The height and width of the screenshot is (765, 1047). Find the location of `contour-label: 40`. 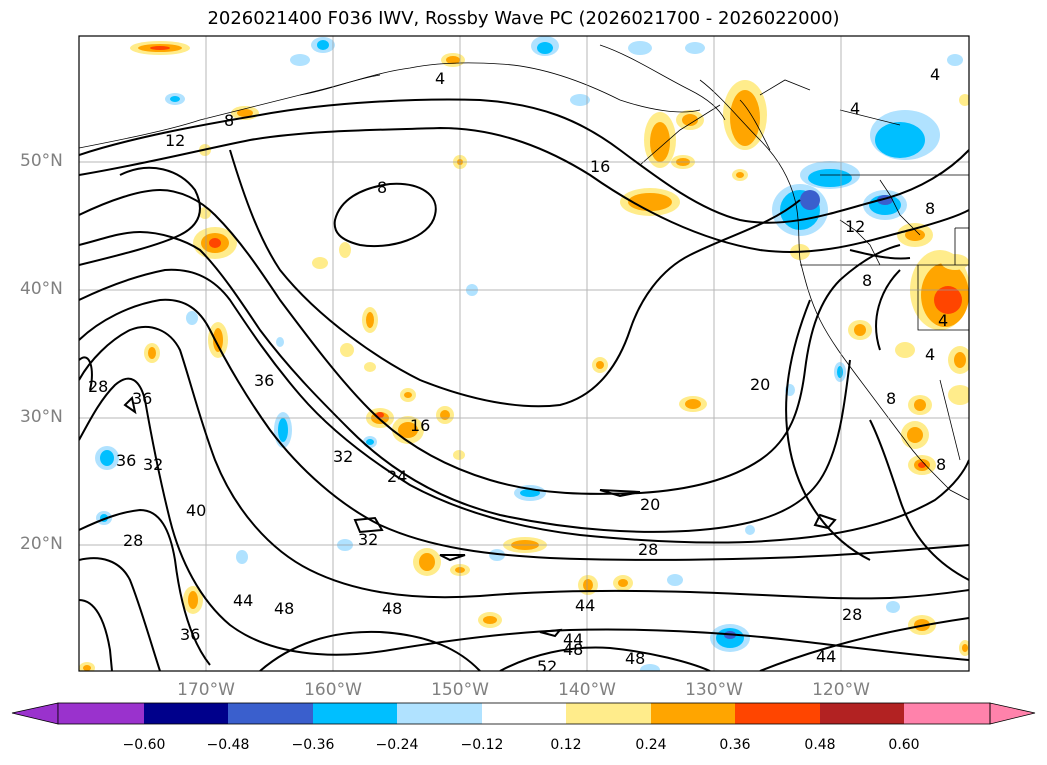

contour-label: 40 is located at coordinates (196, 510).